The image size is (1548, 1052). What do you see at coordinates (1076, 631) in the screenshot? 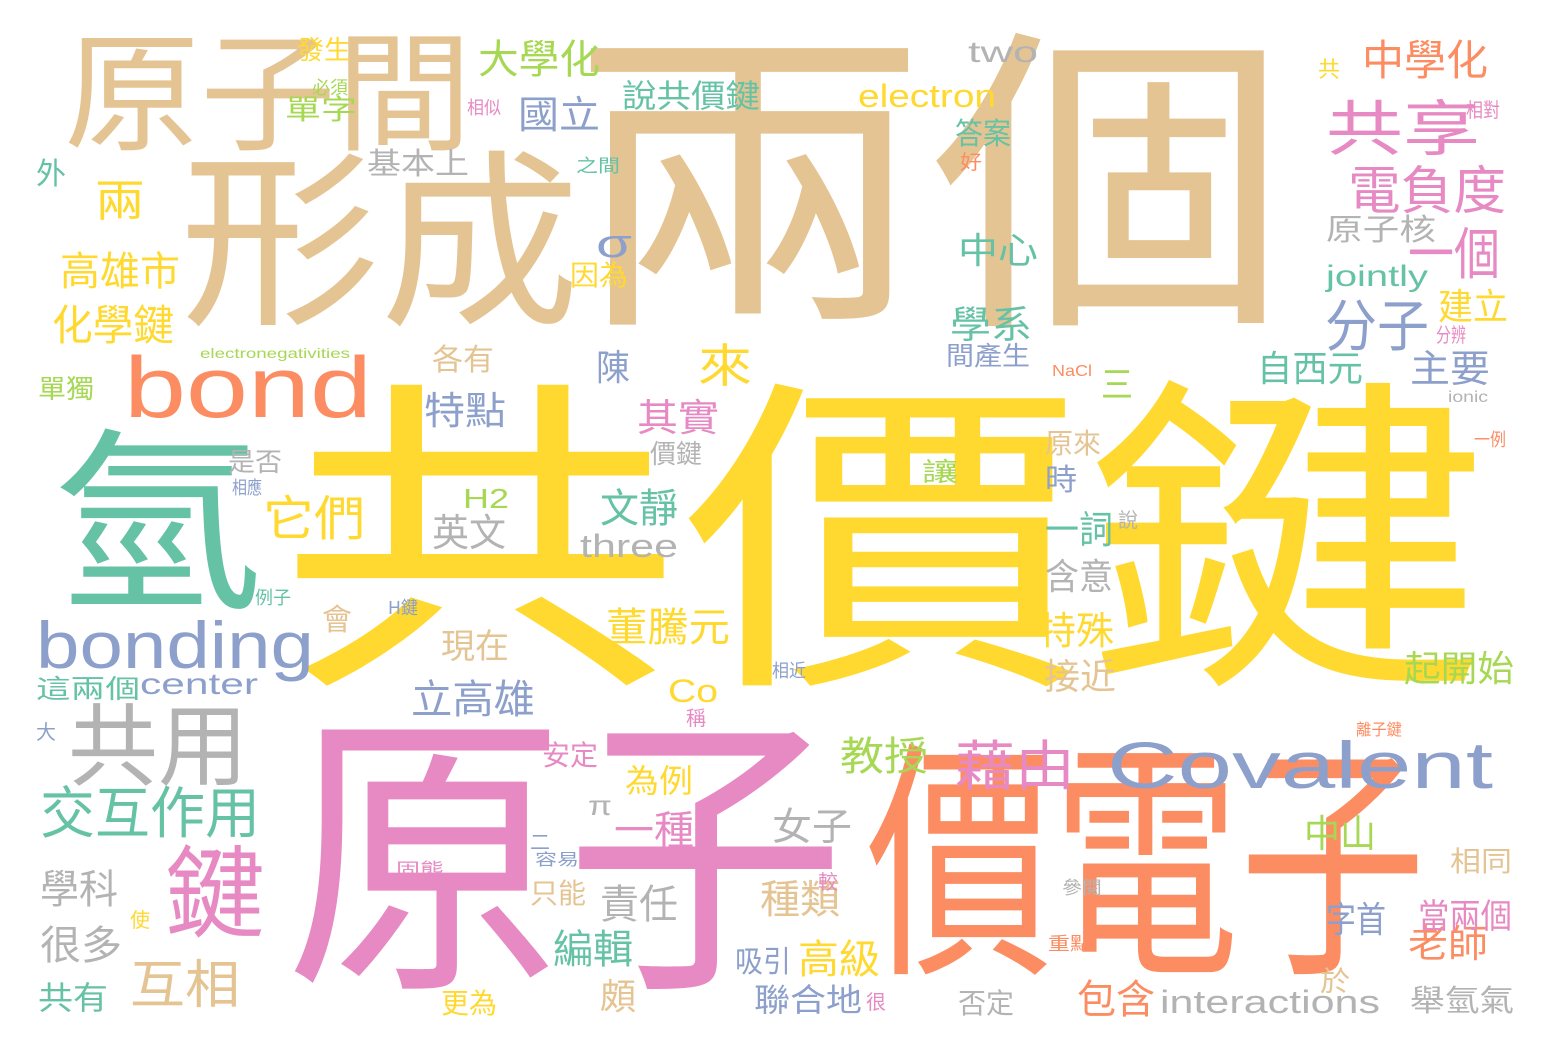
I see `word: 特殊` at bounding box center [1076, 631].